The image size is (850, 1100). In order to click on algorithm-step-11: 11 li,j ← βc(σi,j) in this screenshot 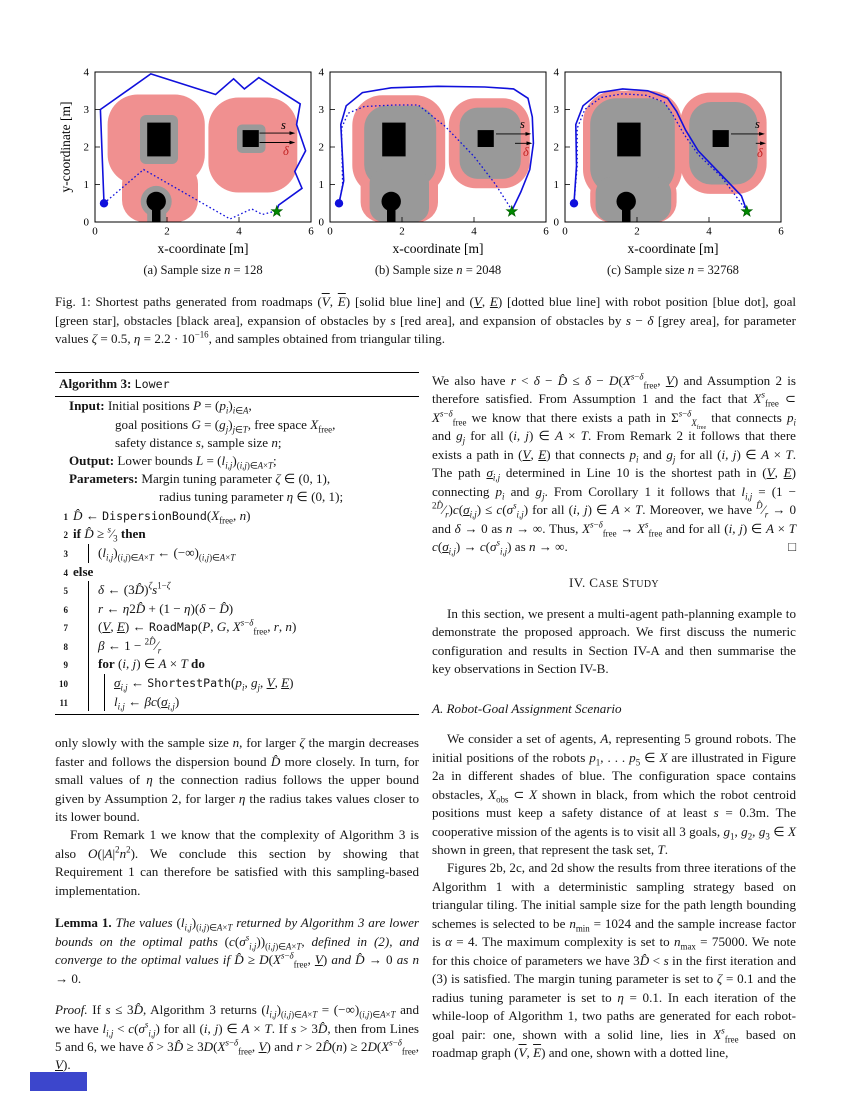, I will do `click(237, 702)`.